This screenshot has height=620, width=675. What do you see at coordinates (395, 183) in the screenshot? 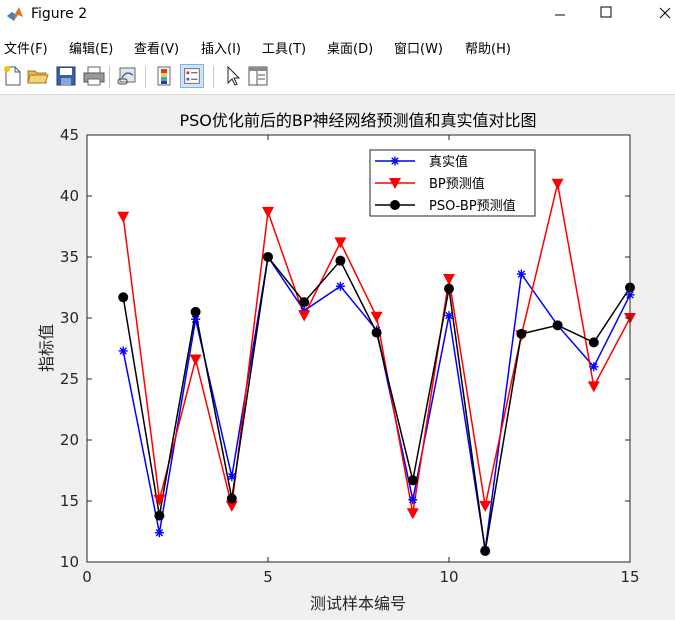
I see `legend-marker-bp` at bounding box center [395, 183].